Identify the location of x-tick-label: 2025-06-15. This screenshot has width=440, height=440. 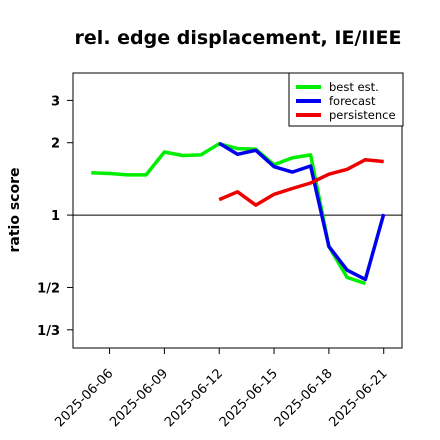
(249, 398).